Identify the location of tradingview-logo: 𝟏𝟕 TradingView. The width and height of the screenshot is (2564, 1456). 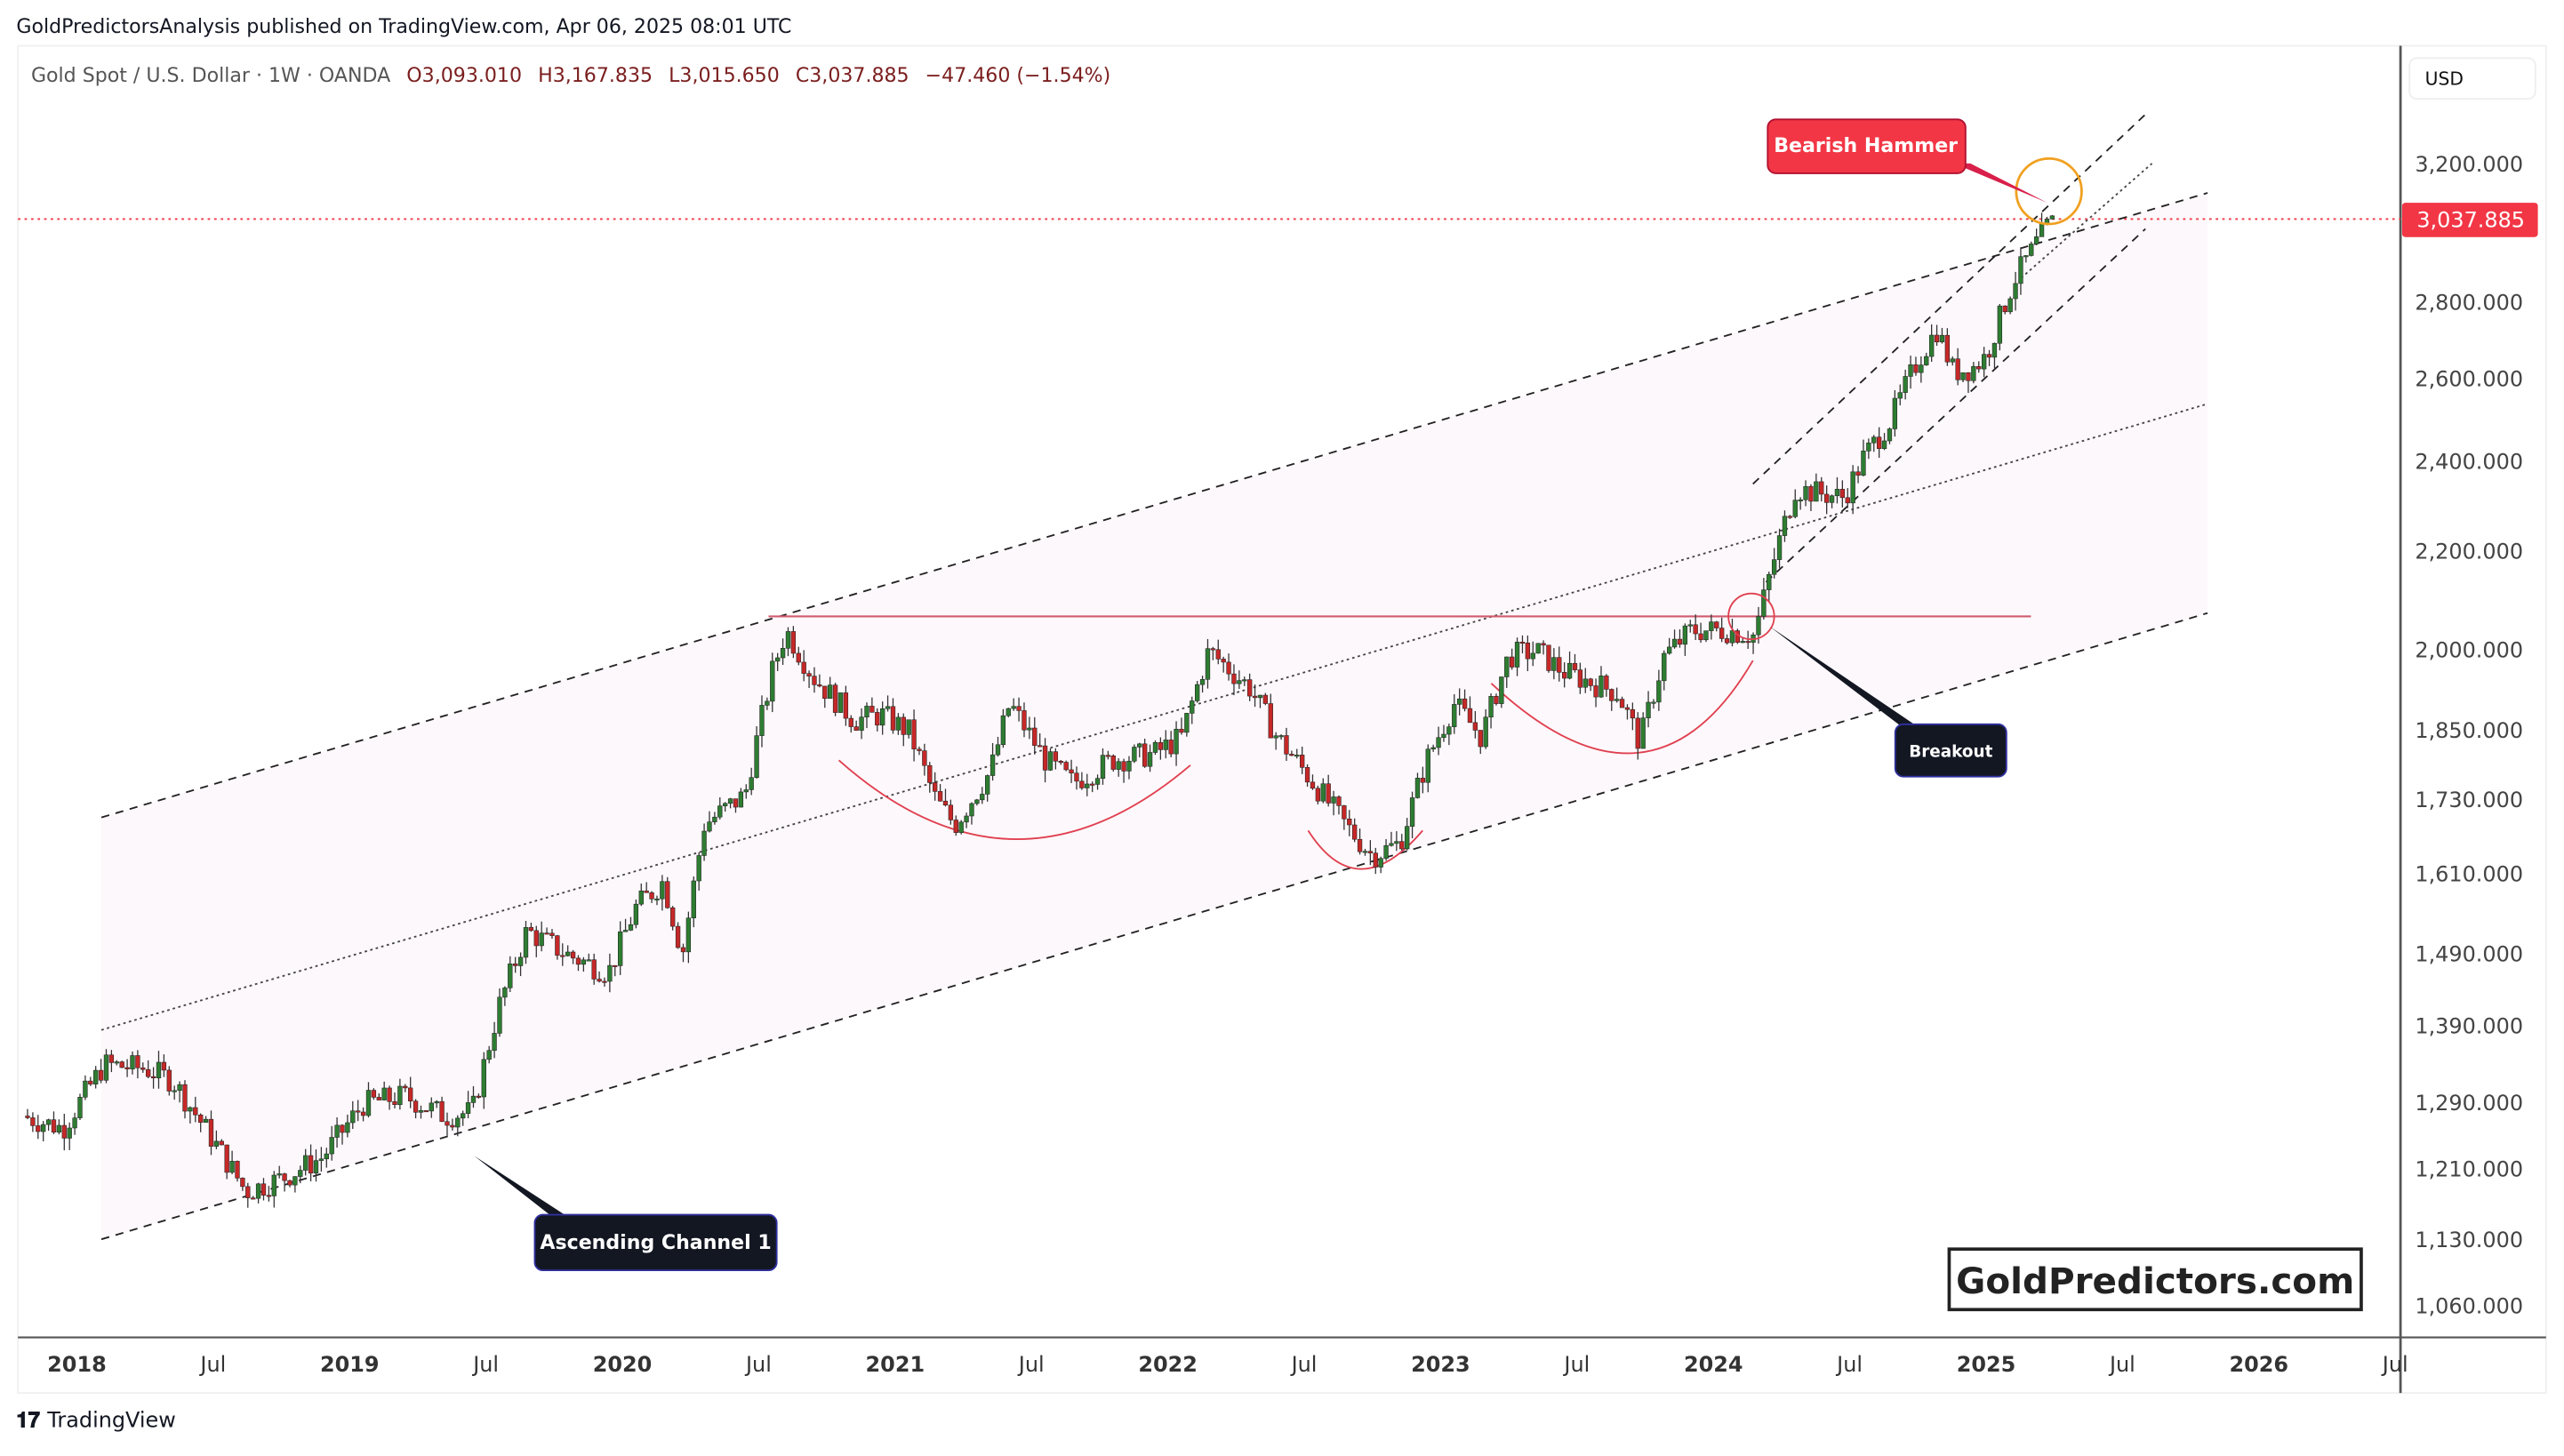
(96, 1422).